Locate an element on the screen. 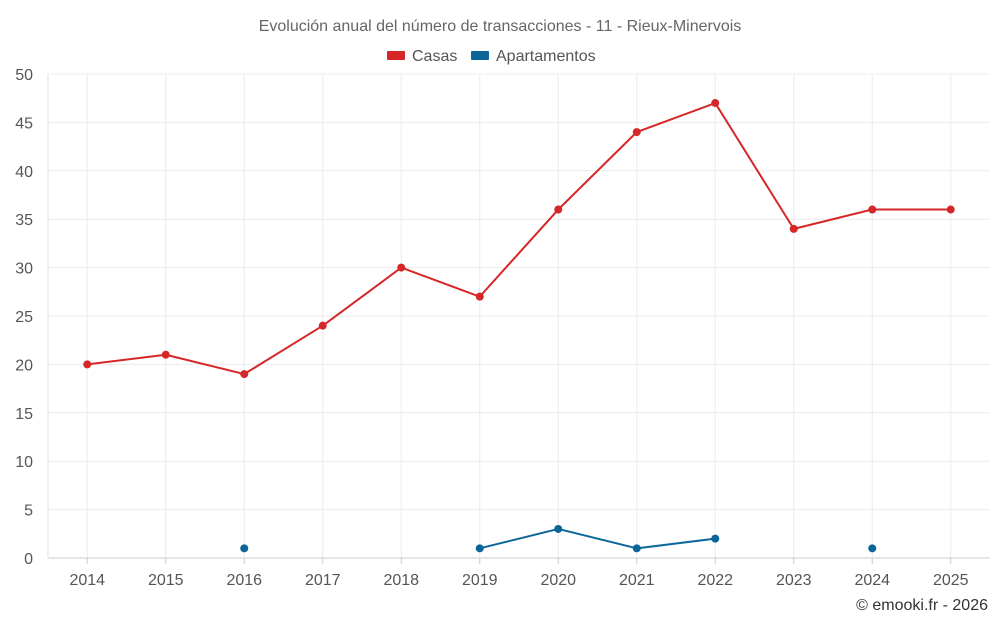 This screenshot has height=625, width=1000. data-point-apartamentos: Apartamentos 2020: 3 is located at coordinates (558, 528).